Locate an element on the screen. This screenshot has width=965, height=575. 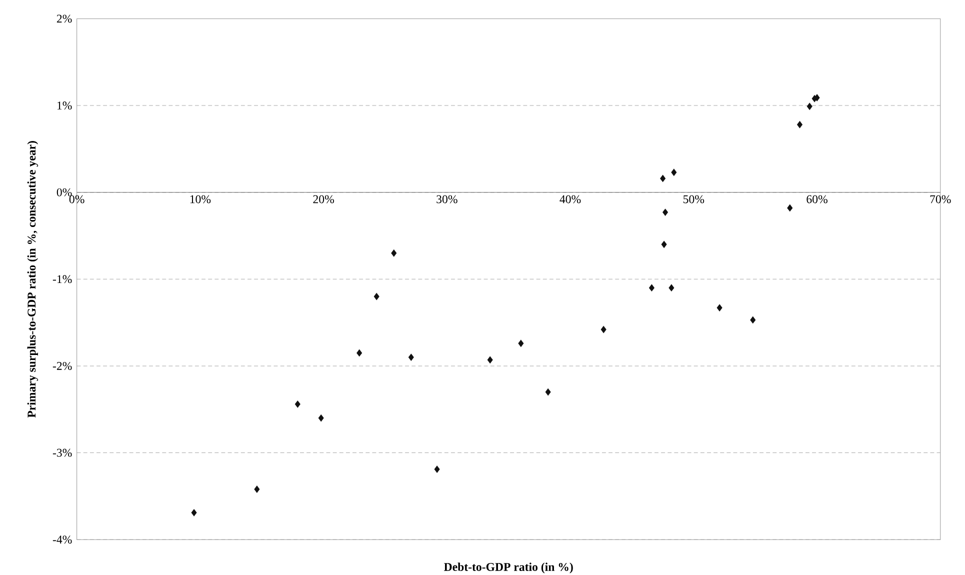
x-axis-title: Debt-to-GDP ratio (in %) is located at coordinates (508, 568).